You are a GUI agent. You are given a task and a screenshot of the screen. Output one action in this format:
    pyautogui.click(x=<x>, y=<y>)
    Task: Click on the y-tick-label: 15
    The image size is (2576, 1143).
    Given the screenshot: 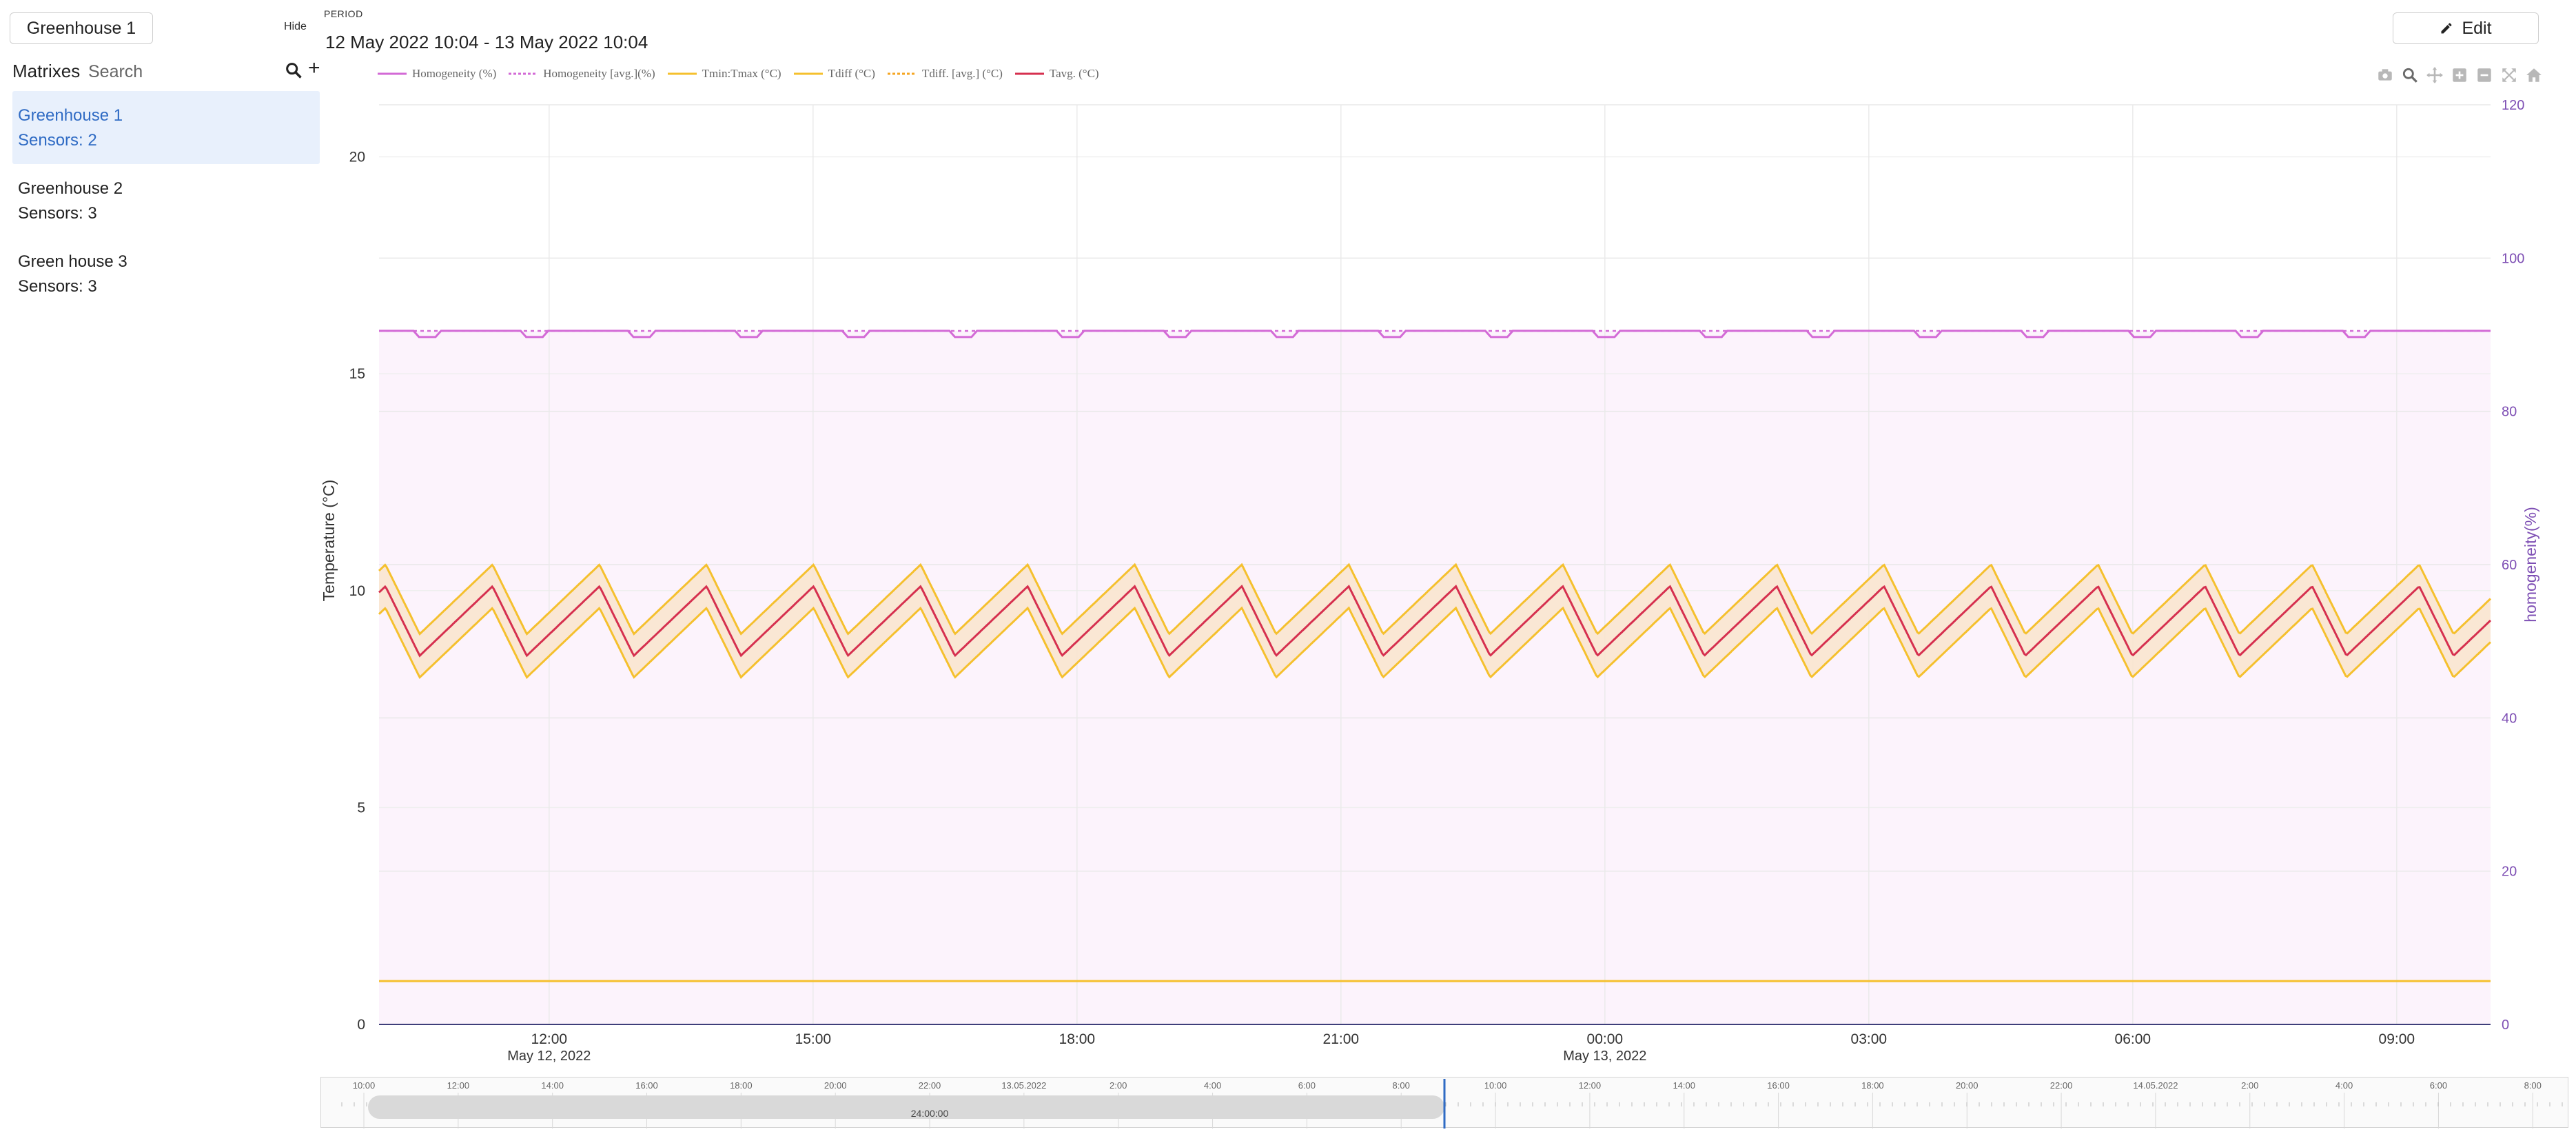 What is the action you would take?
    pyautogui.click(x=357, y=374)
    